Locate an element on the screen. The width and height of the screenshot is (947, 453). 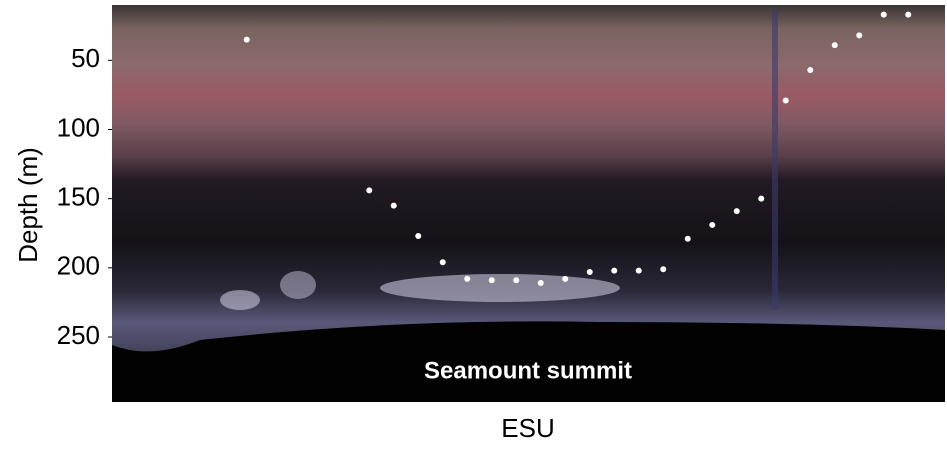
annotation: Seamount summit is located at coordinates (528, 370).